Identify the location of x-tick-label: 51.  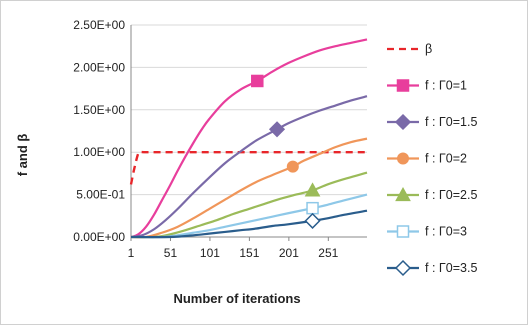
(171, 253).